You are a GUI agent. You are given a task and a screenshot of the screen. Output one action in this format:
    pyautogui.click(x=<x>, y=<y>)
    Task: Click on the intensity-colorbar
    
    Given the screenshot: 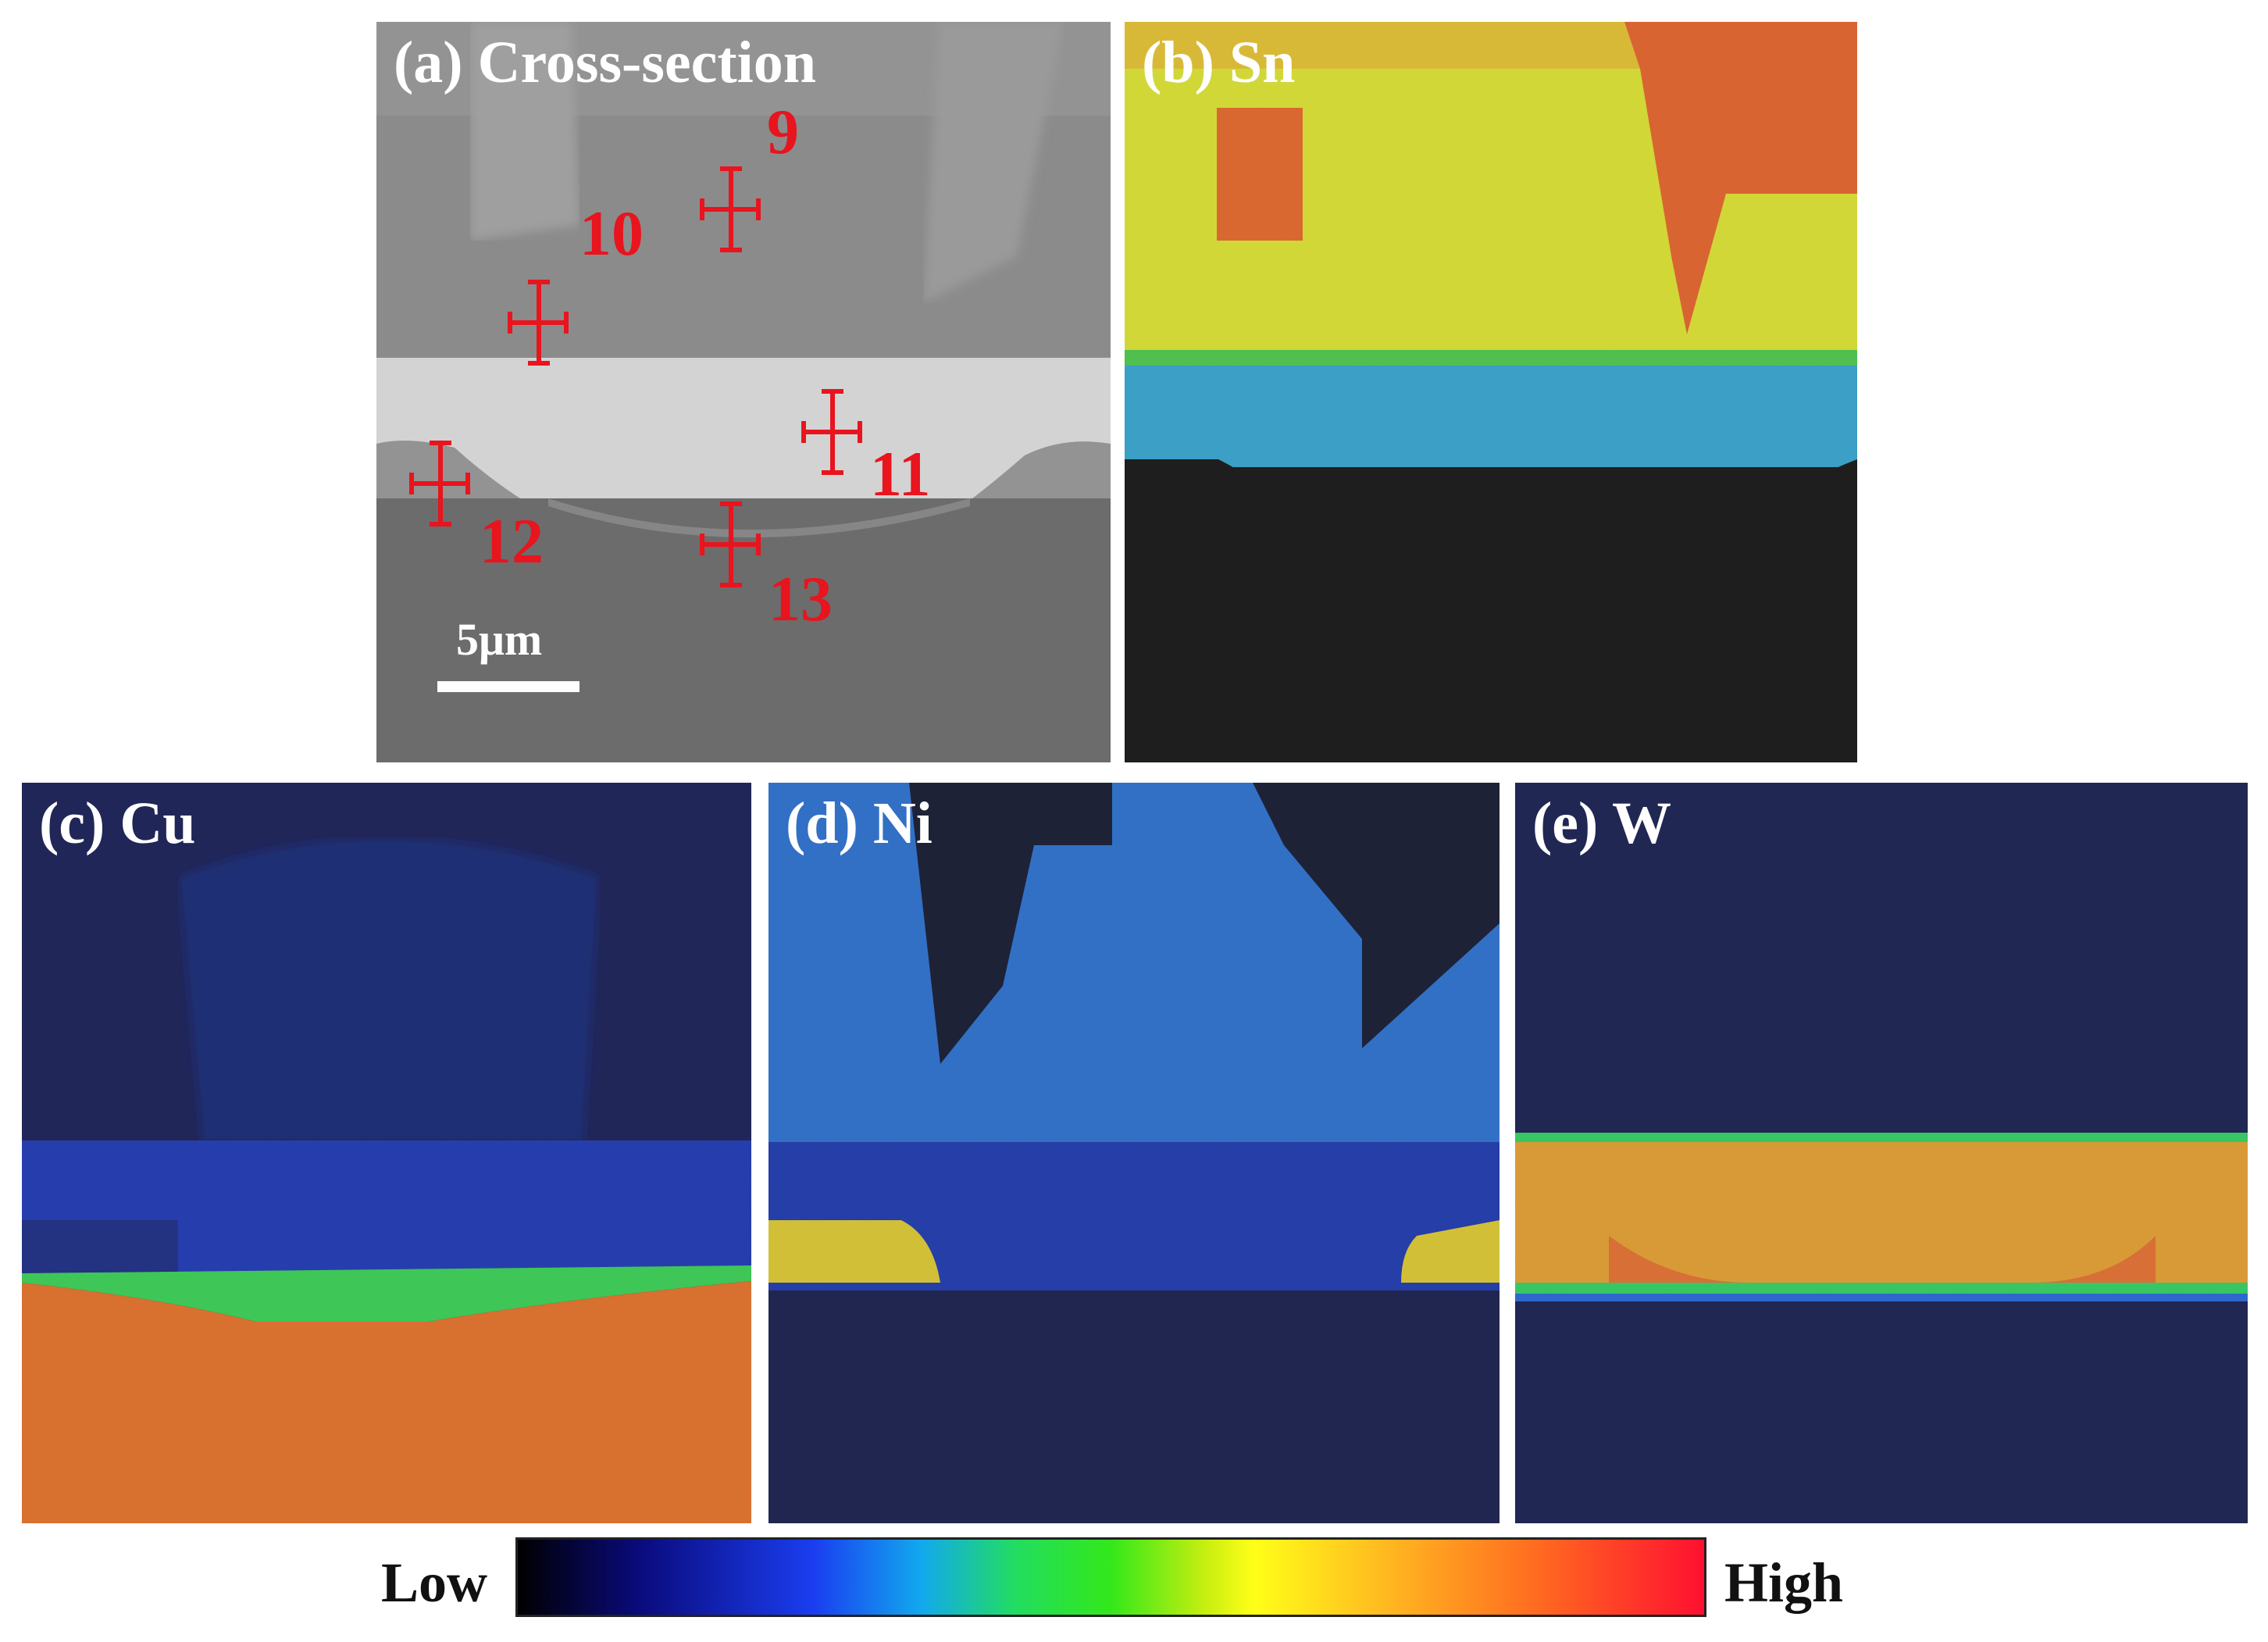 What is the action you would take?
    pyautogui.click(x=1110, y=1577)
    